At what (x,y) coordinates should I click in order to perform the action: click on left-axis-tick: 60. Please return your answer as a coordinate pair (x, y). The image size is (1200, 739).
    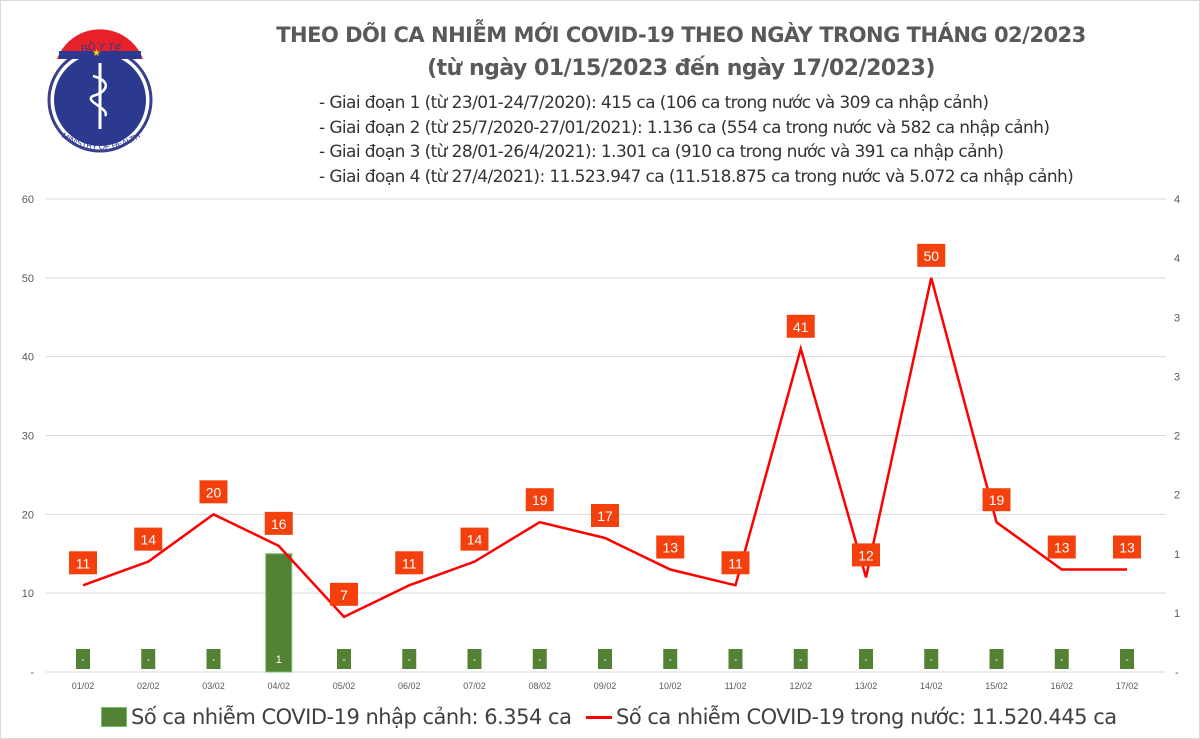
    Looking at the image, I should click on (28, 200).